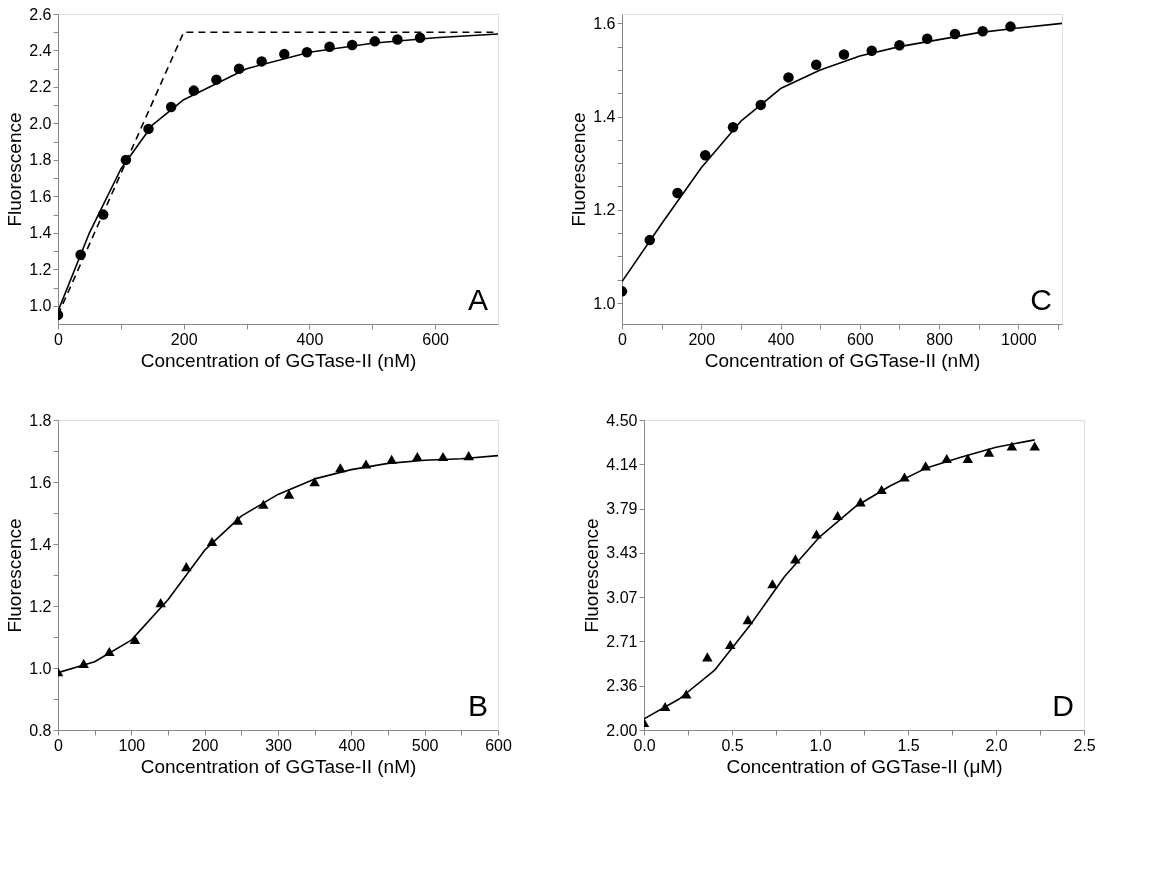 The width and height of the screenshot is (1151, 871). I want to click on y-tick-label: 2.0, so click(40, 123).